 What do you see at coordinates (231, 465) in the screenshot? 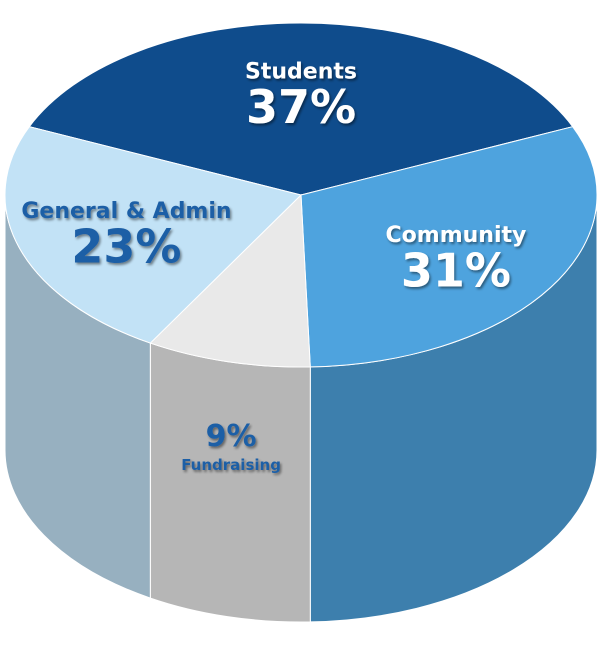
I see `slice-name: Fundraising` at bounding box center [231, 465].